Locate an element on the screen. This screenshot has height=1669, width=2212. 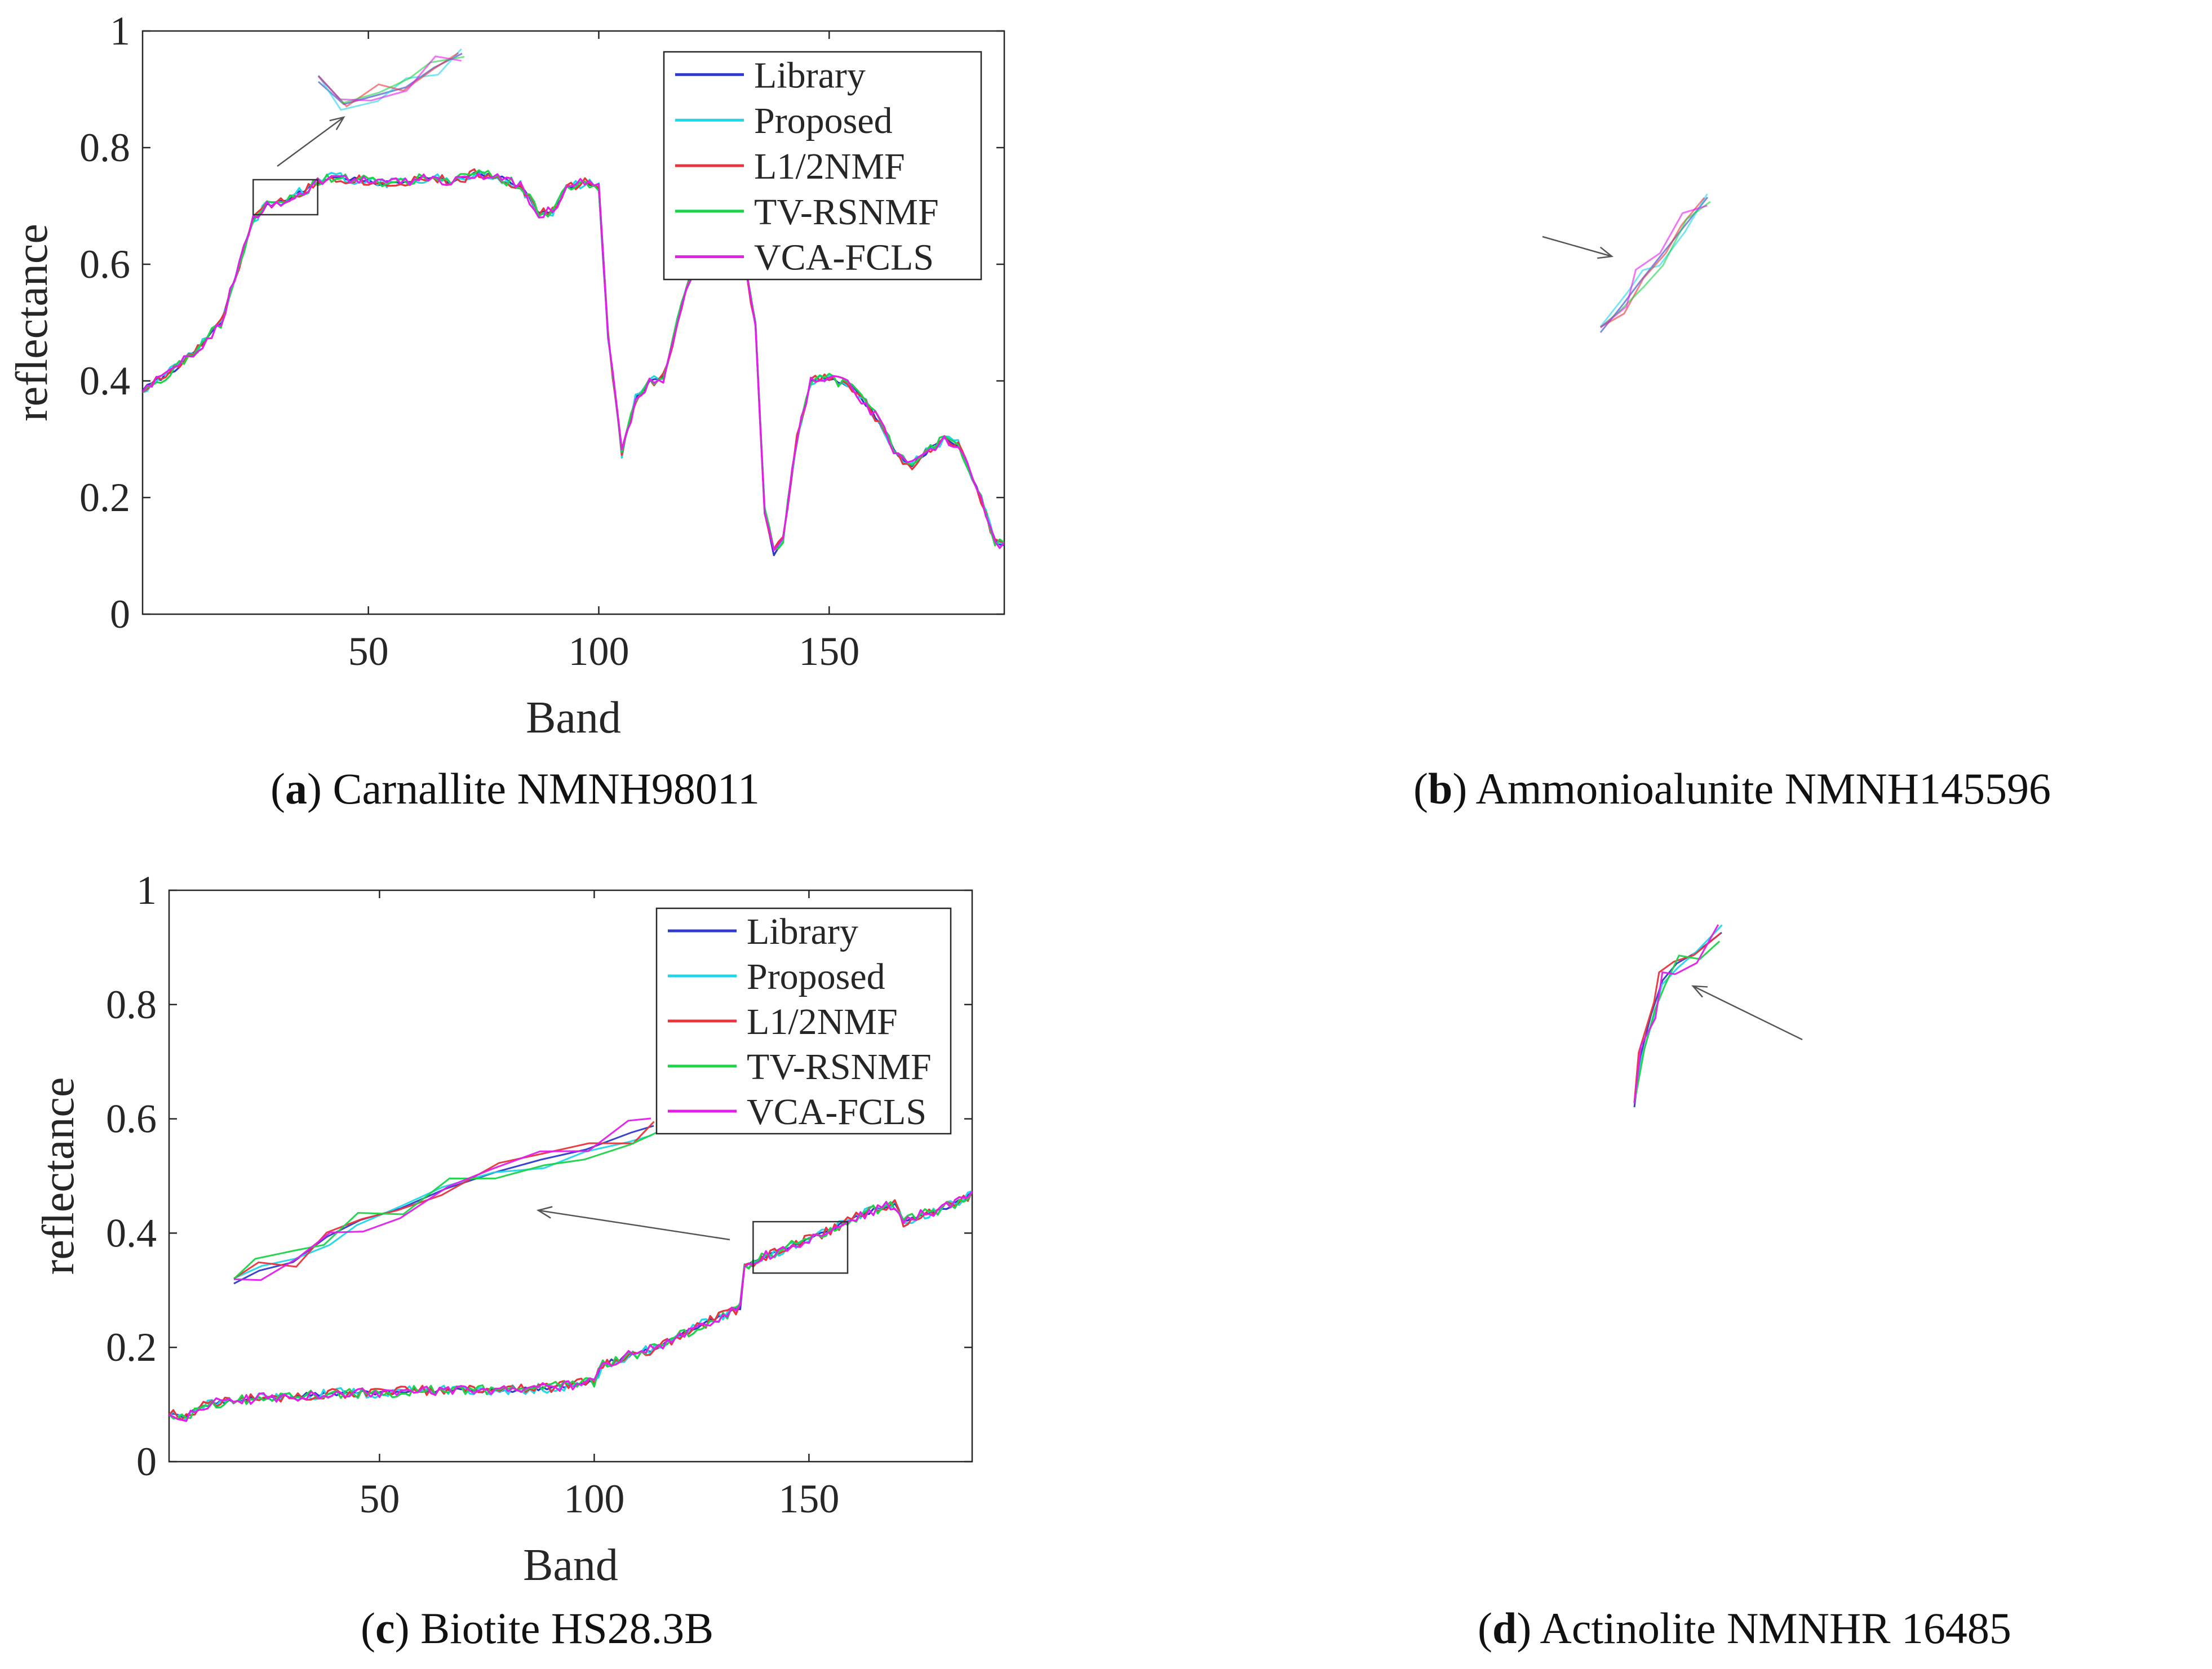
caption-text: Carnallite NMNH98011 is located at coordinates (546, 788).